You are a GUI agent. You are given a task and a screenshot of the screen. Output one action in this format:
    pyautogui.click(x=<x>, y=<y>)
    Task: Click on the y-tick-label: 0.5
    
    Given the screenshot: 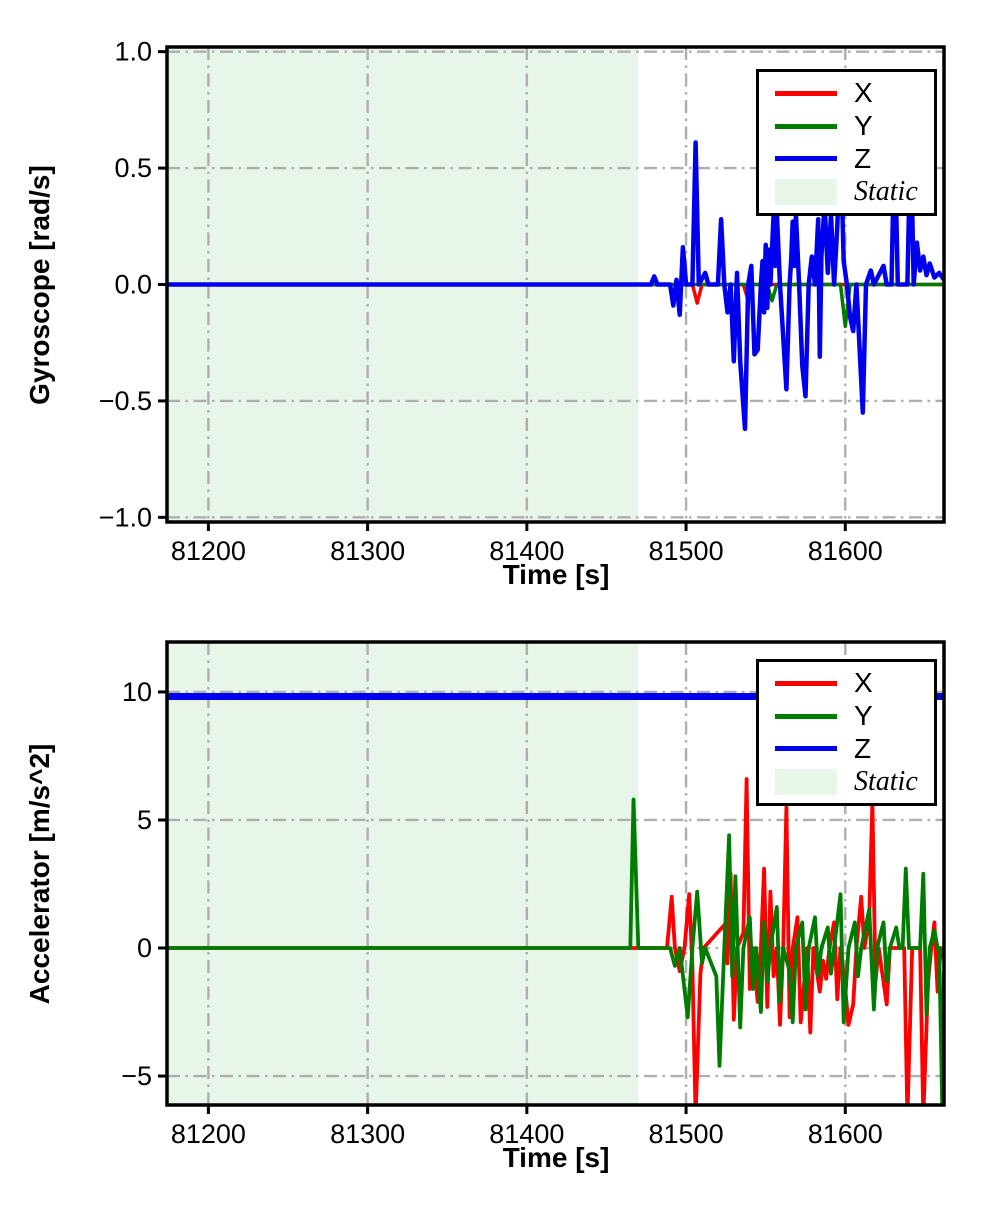 What is the action you would take?
    pyautogui.click(x=133, y=168)
    